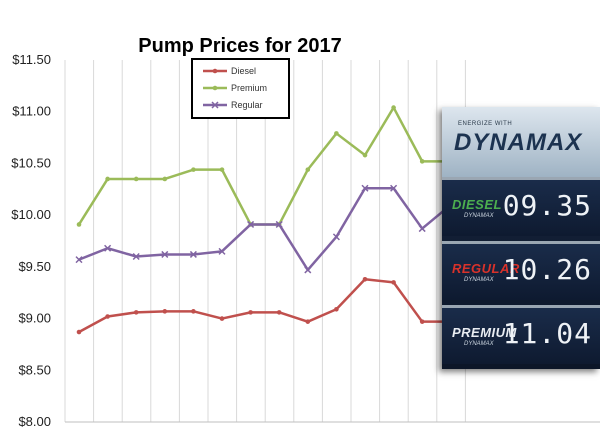 Image resolution: width=600 pixels, height=447 pixels. I want to click on sign-brand-name: DYNAMAX, so click(518, 142).